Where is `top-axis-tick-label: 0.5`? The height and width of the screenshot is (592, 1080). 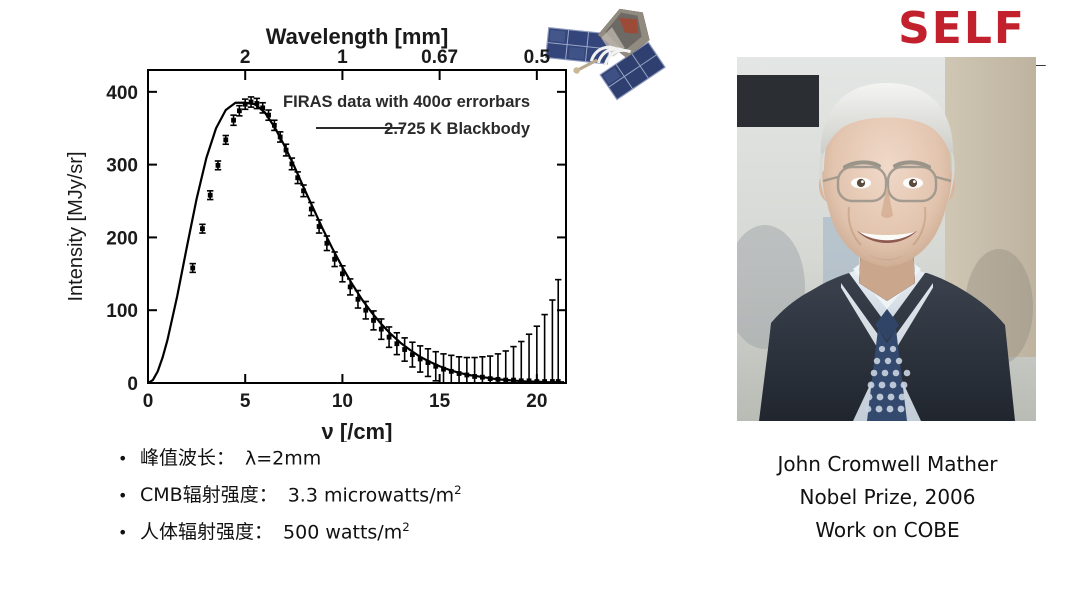
top-axis-tick-label: 0.5 is located at coordinates (537, 57).